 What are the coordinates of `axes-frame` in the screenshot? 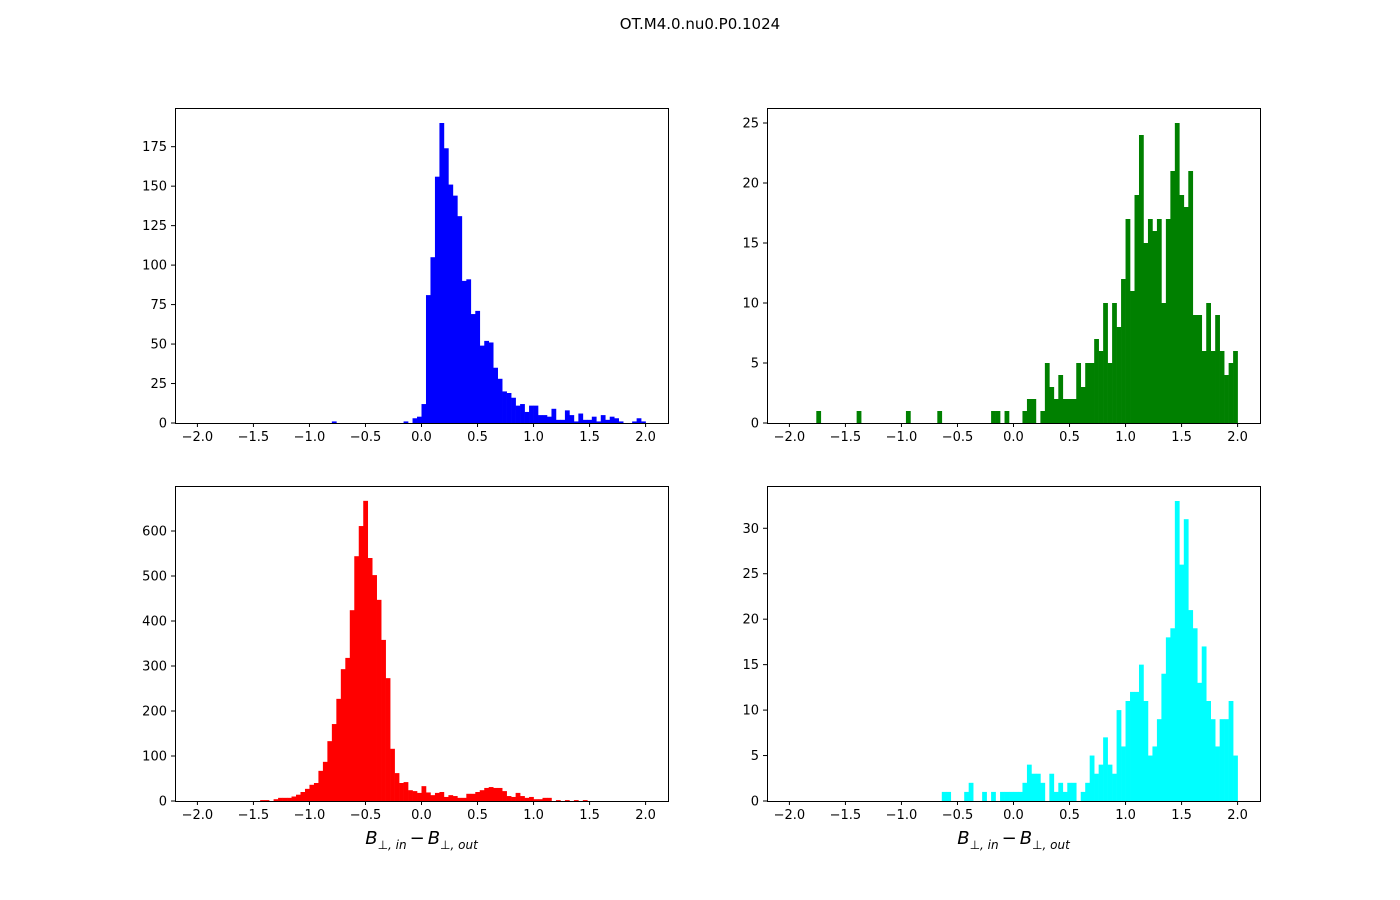 It's located at (422, 644).